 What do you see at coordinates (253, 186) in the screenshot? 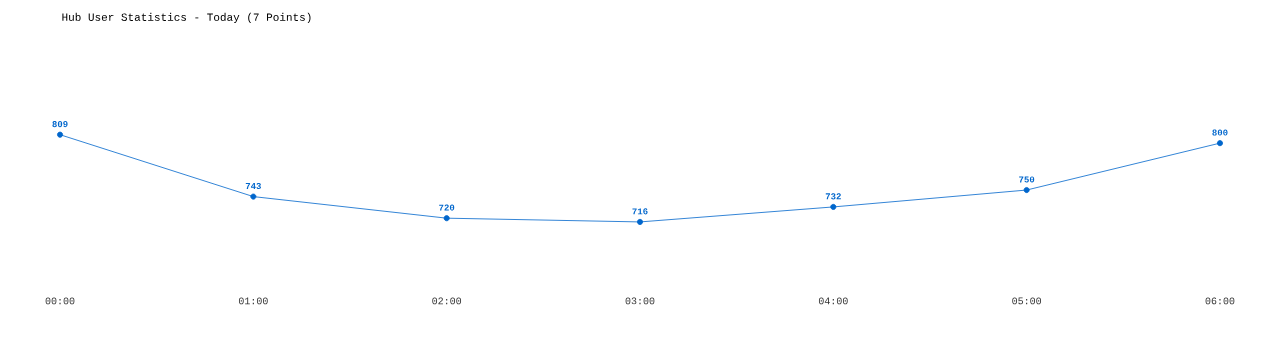
I see `data-label: 743` at bounding box center [253, 186].